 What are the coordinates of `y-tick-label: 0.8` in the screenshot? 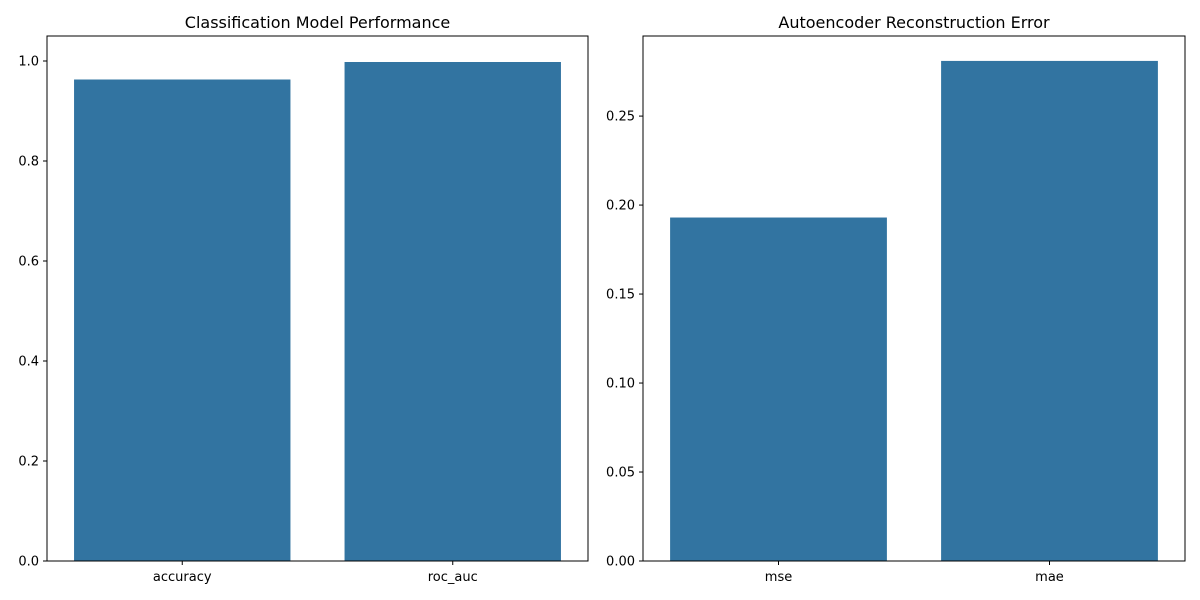 It's located at (28, 162).